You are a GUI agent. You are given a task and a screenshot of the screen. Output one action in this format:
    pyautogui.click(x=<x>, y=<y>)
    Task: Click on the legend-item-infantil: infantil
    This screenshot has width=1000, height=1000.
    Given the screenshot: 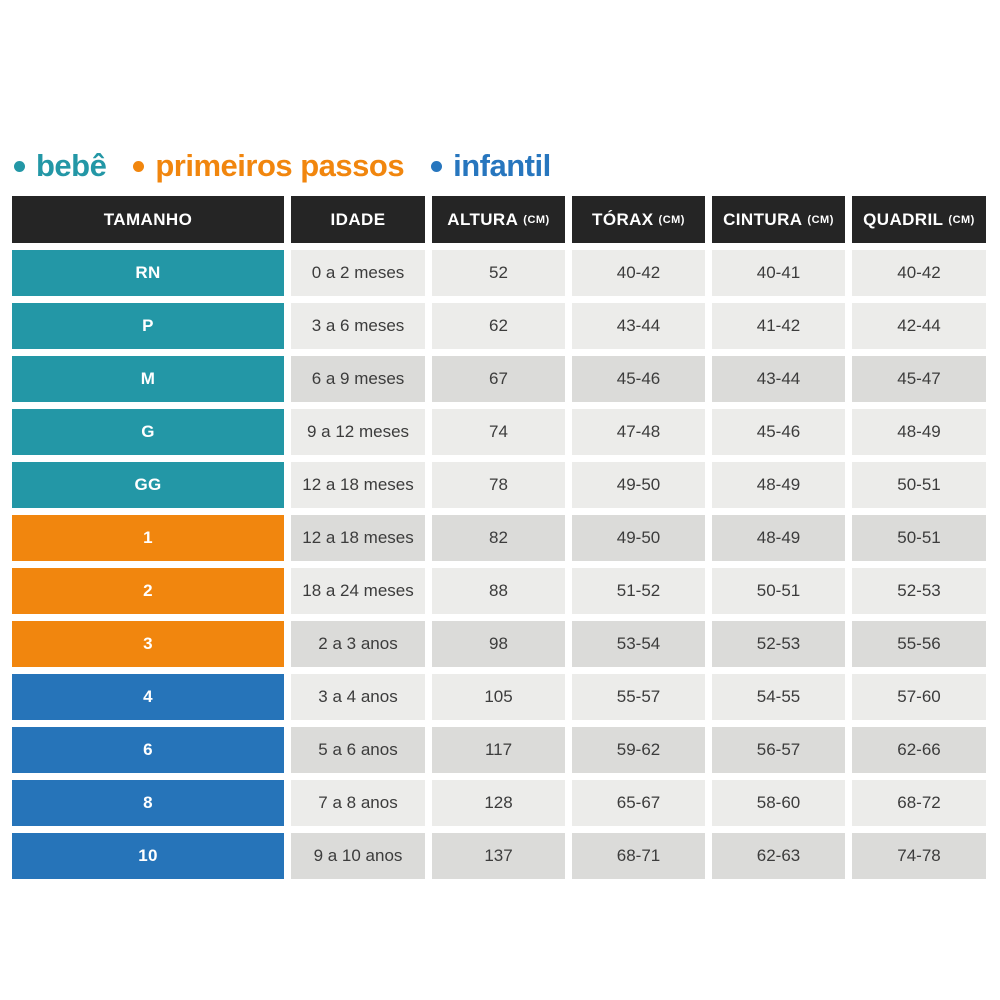 What is the action you would take?
    pyautogui.click(x=491, y=166)
    